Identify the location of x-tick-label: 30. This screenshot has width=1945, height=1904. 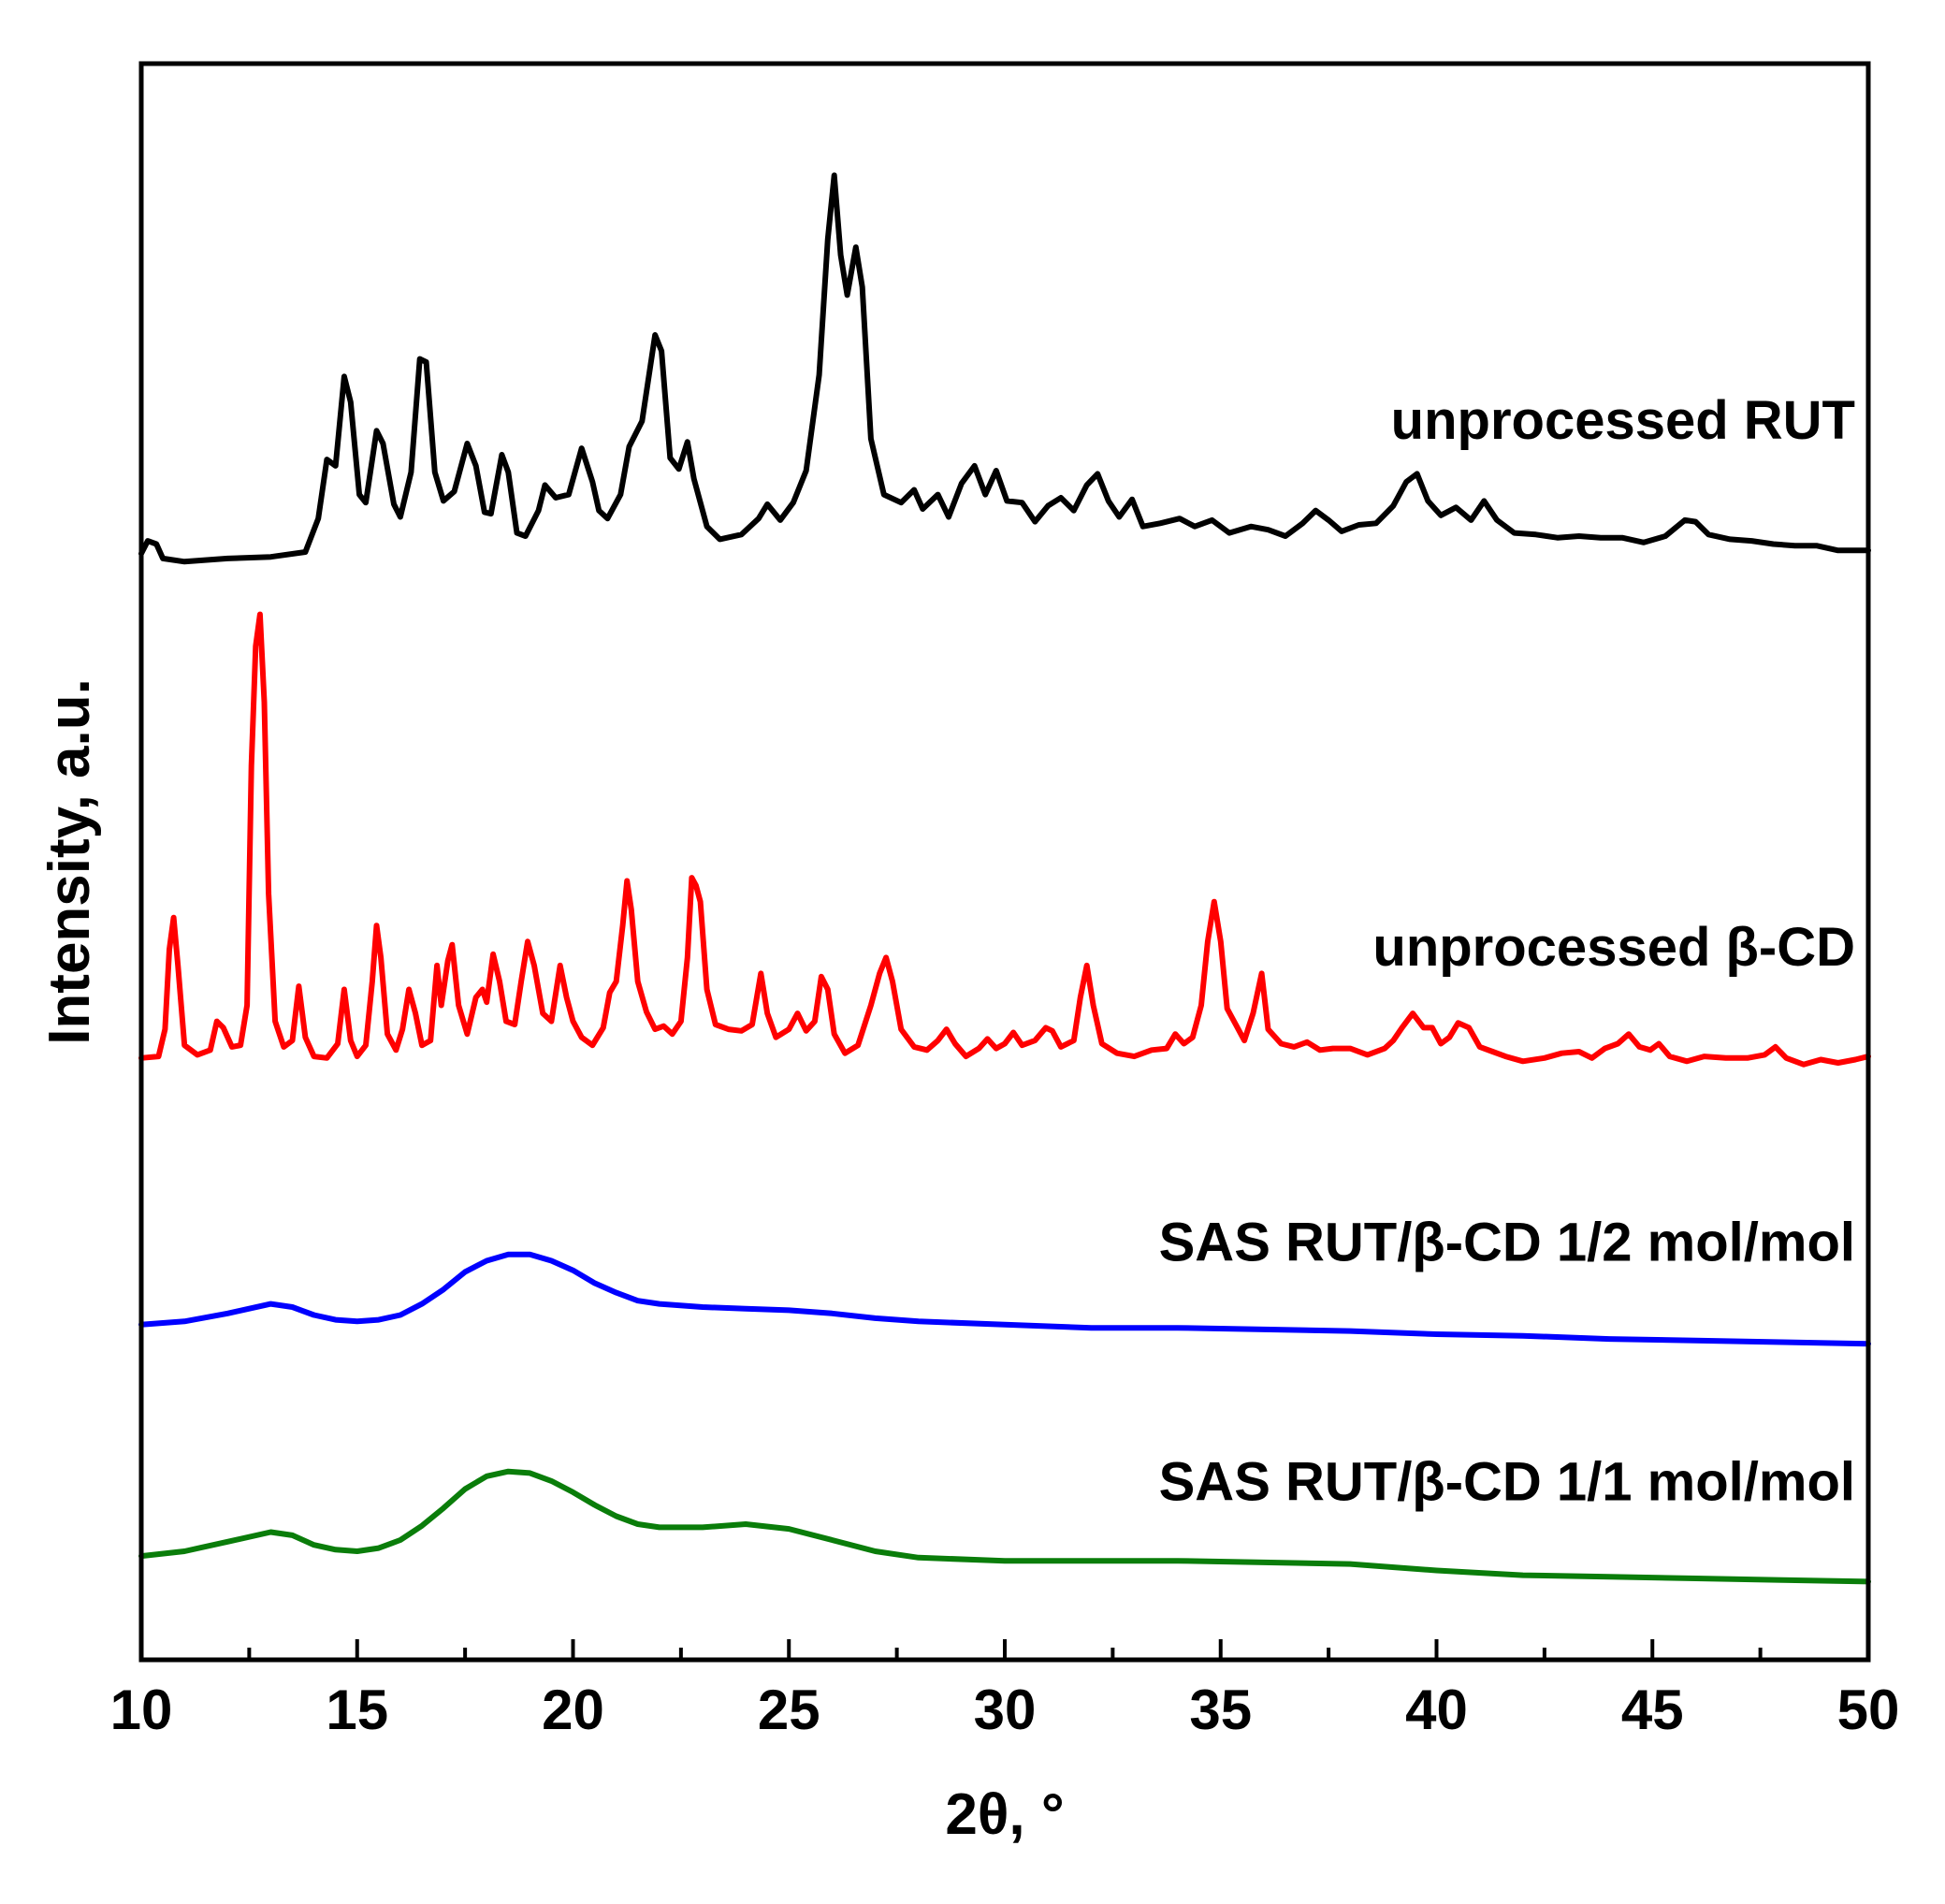
(1006, 1710).